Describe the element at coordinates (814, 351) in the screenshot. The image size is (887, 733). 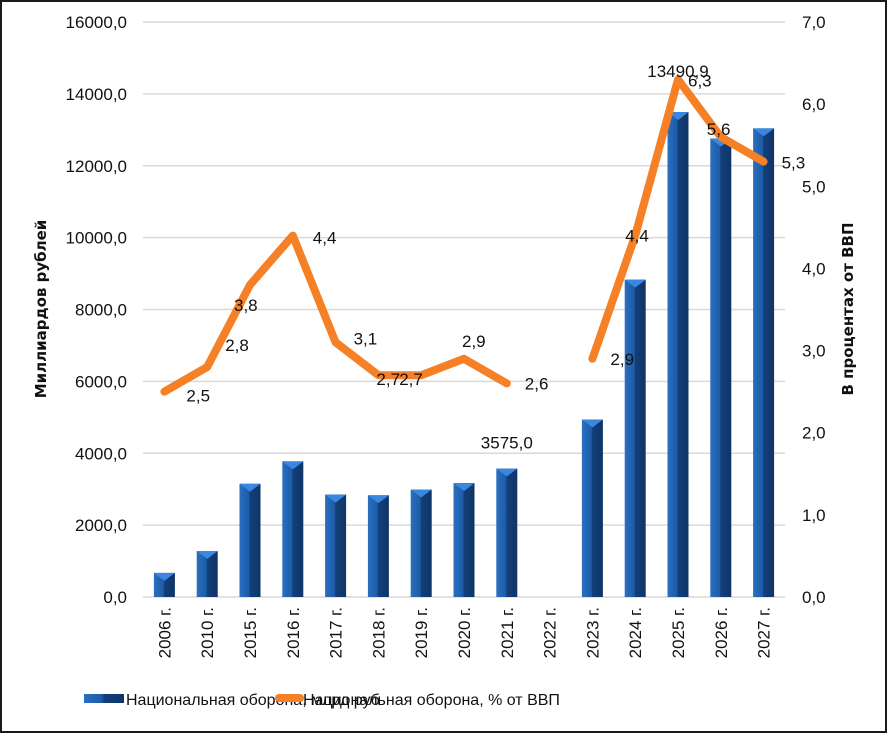
I see `right-axis-tick-label: 3,0` at that location.